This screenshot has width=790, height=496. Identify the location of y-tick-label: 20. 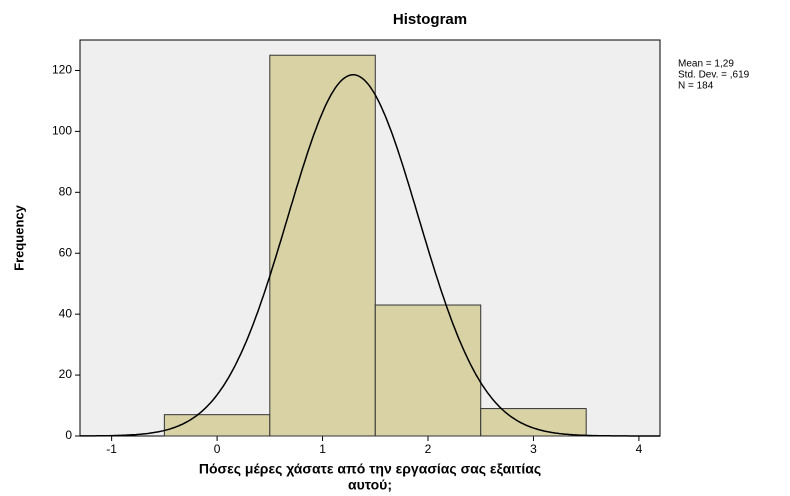
(66, 374).